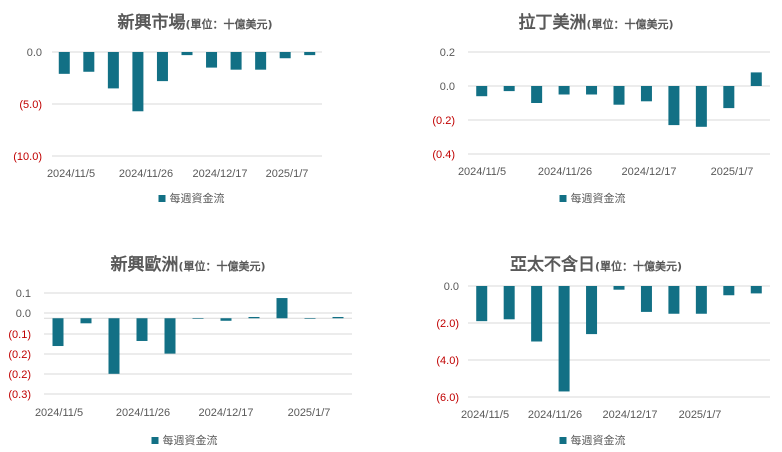 This screenshot has height=452, width=782. I want to click on y-tick-label: (0.1), so click(19, 335).